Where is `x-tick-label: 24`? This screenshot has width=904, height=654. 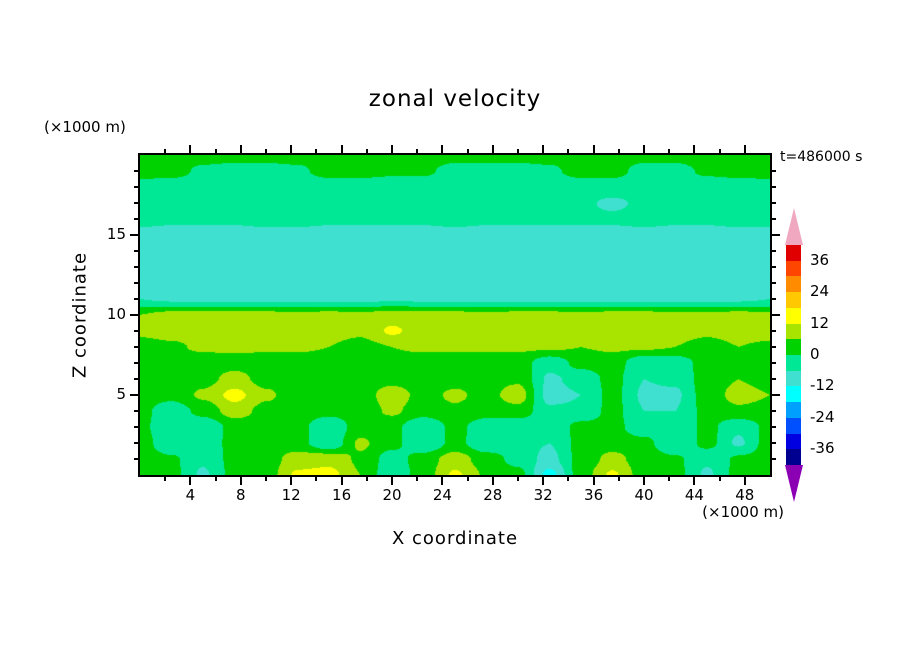 x-tick-label: 24 is located at coordinates (442, 495).